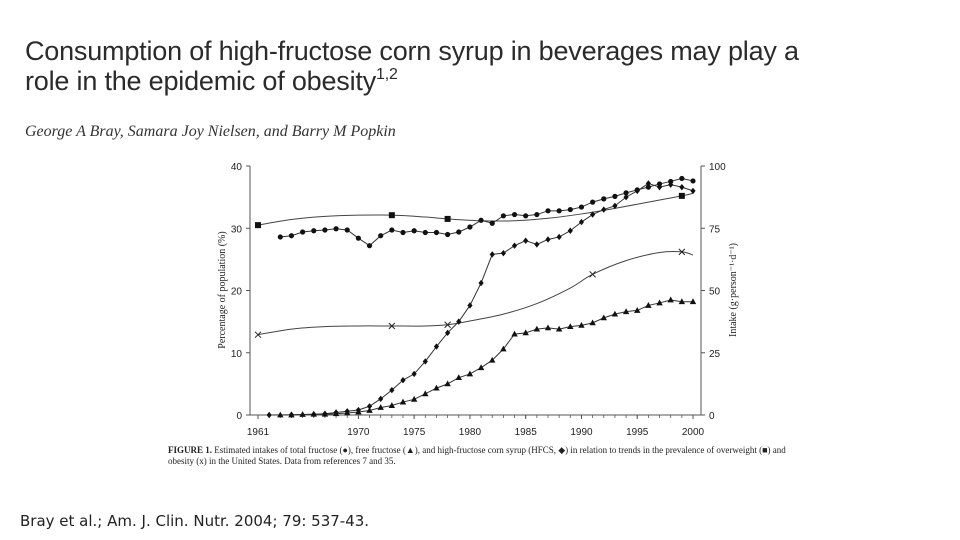 The image size is (960, 540). Describe the element at coordinates (637, 432) in the screenshot. I see `x-tick-label: 1995` at that location.